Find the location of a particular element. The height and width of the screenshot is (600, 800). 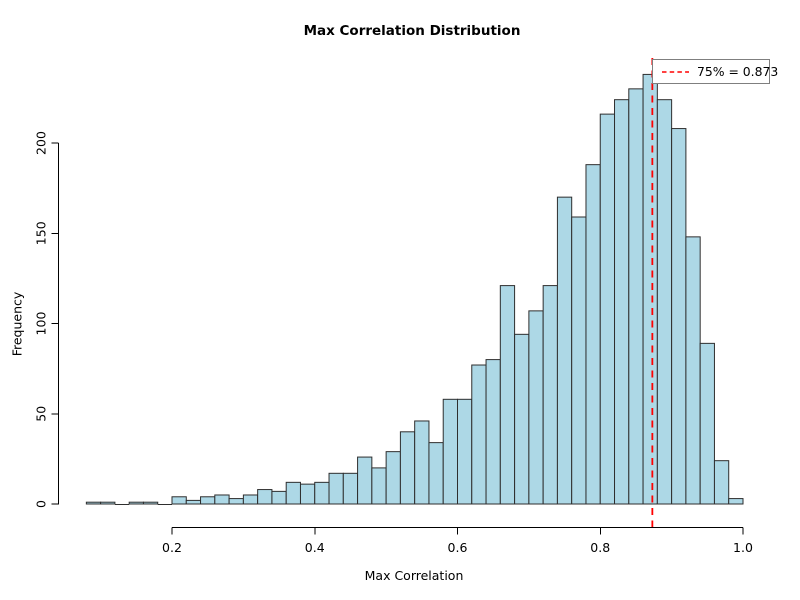

x-axis-tick-label: 1.0 is located at coordinates (743, 547).